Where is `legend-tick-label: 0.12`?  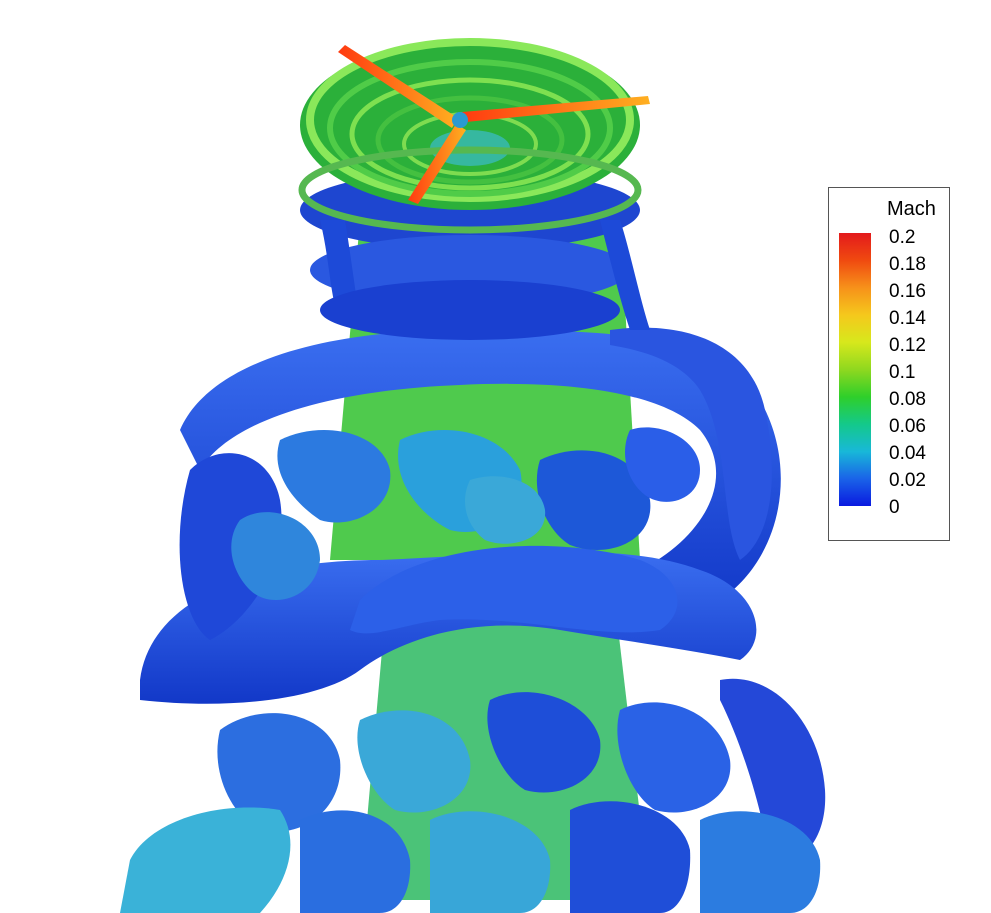
legend-tick-label: 0.12 is located at coordinates (907, 345).